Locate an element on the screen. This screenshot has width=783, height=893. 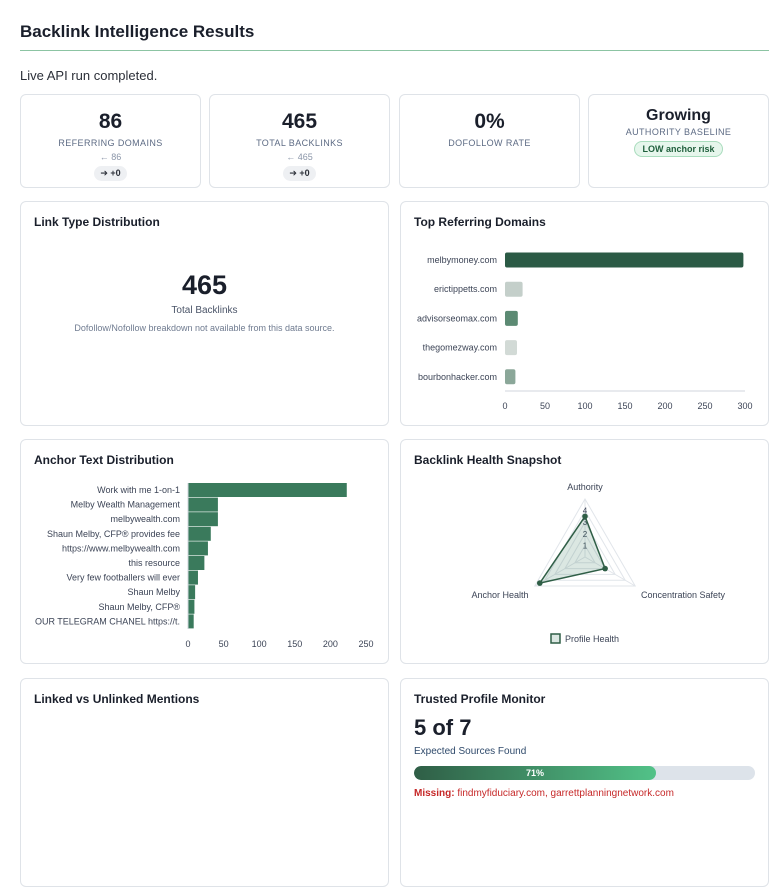
kpi-previous: ← 86 is located at coordinates (110, 157).